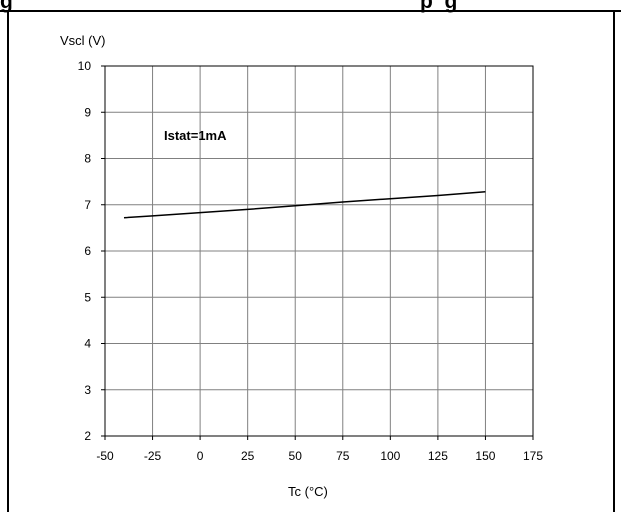  Describe the element at coordinates (91, 251) in the screenshot. I see `y-axis-ticks: 2 3 4 5 6 7 8 9 10` at that location.